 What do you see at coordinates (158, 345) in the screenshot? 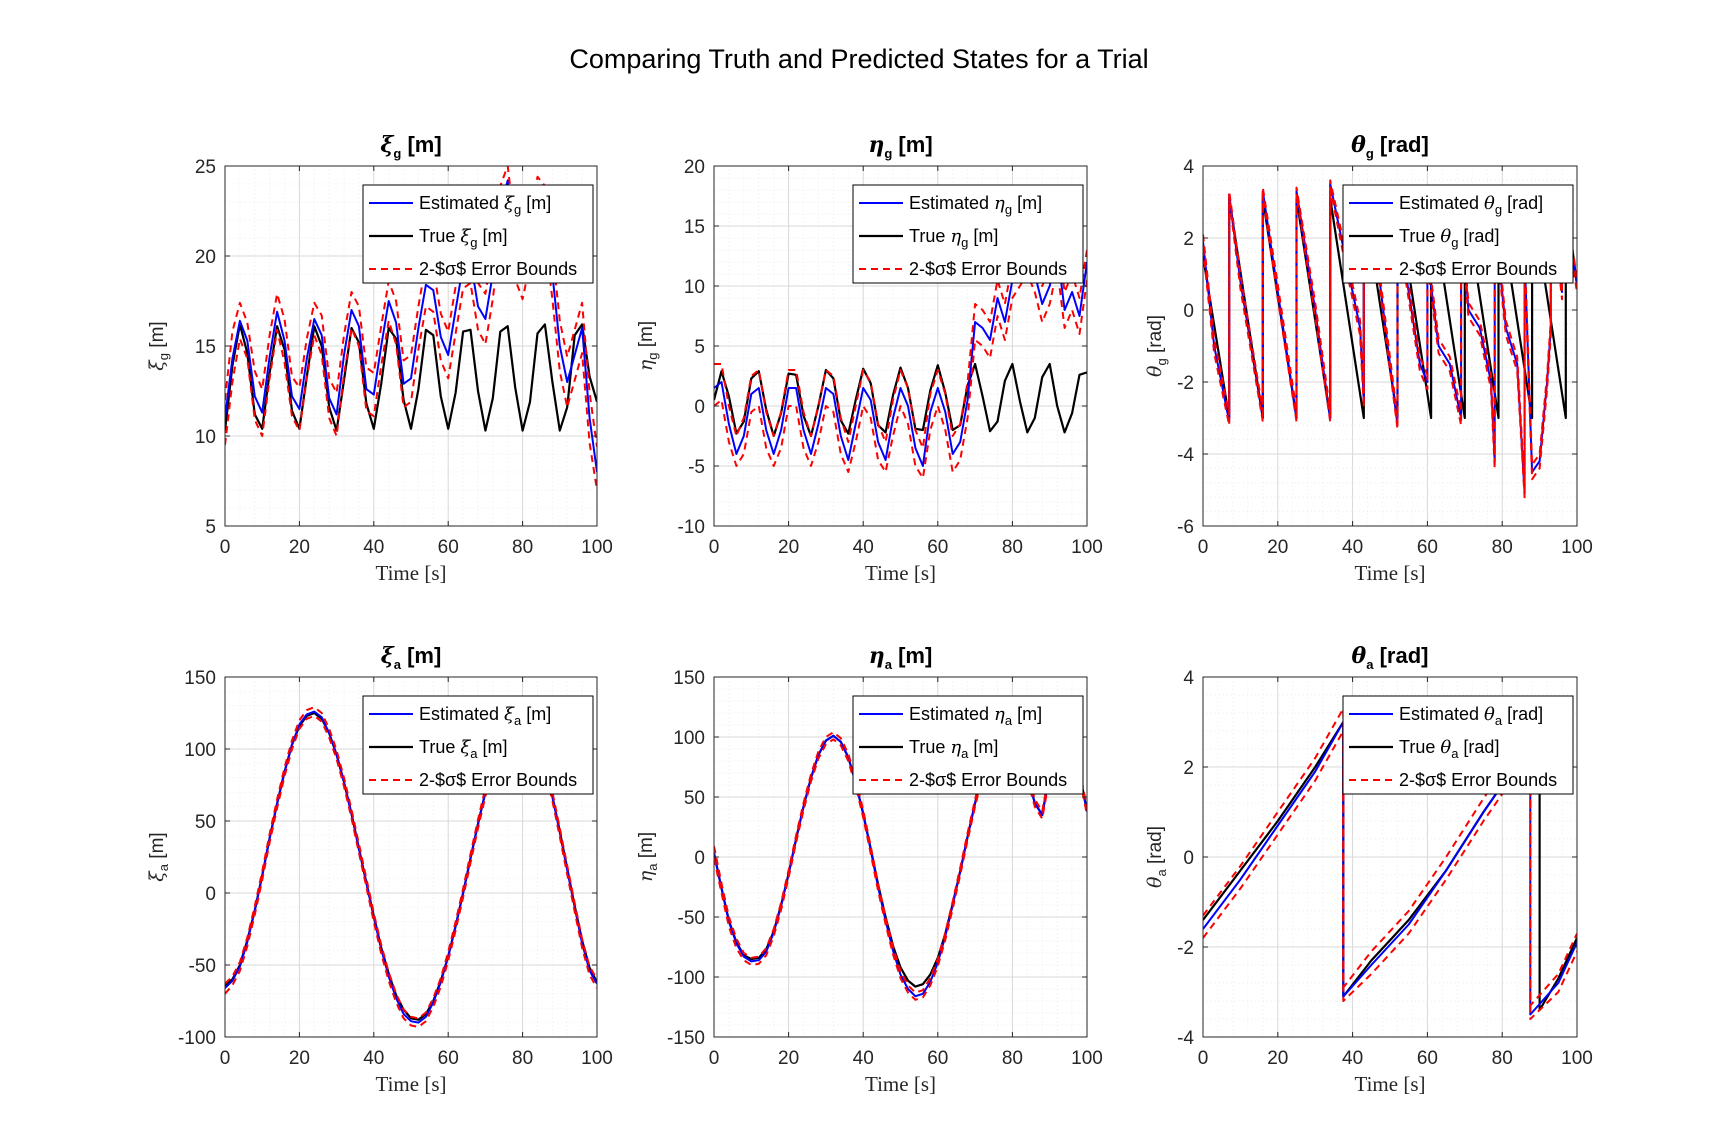
I see `y-axis-label: ξg [m]` at bounding box center [158, 345].